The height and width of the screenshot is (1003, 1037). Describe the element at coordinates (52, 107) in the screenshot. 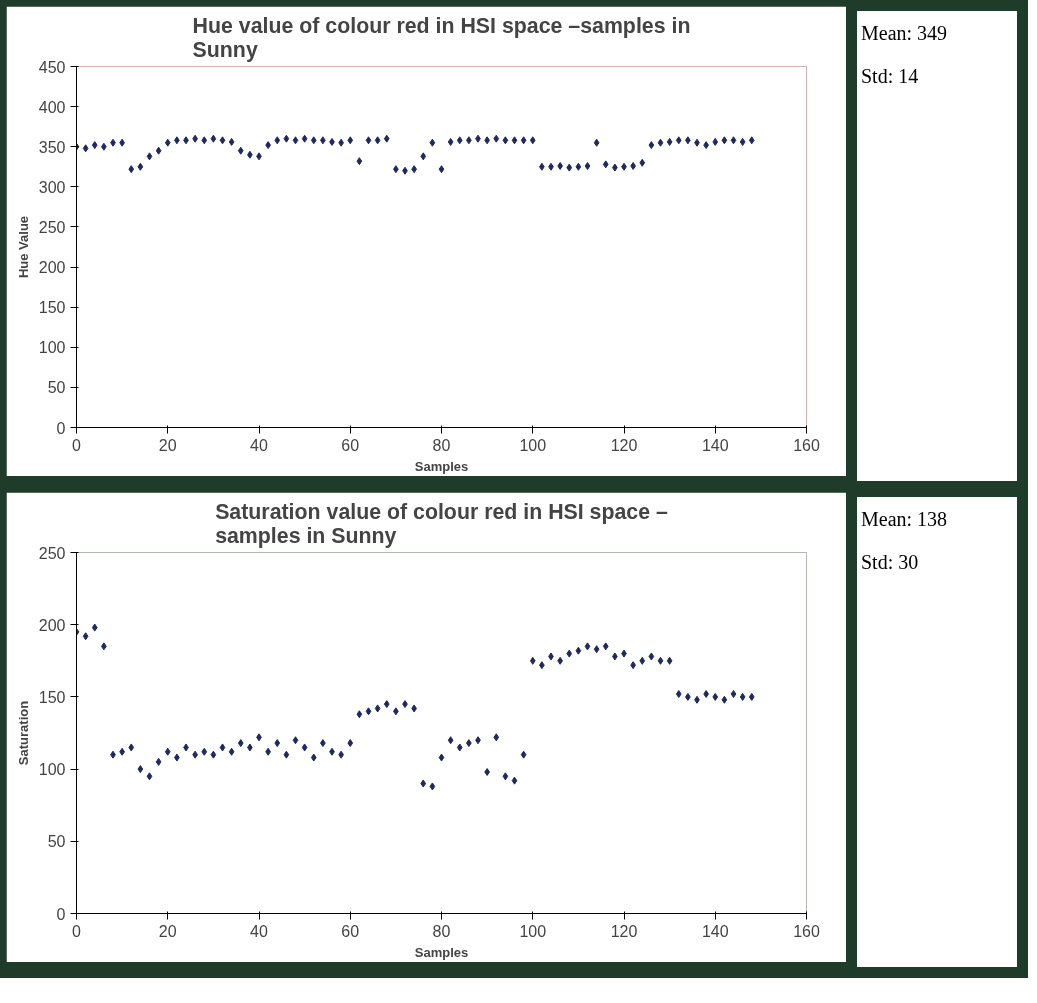

I see `y-tick-label: 400` at that location.